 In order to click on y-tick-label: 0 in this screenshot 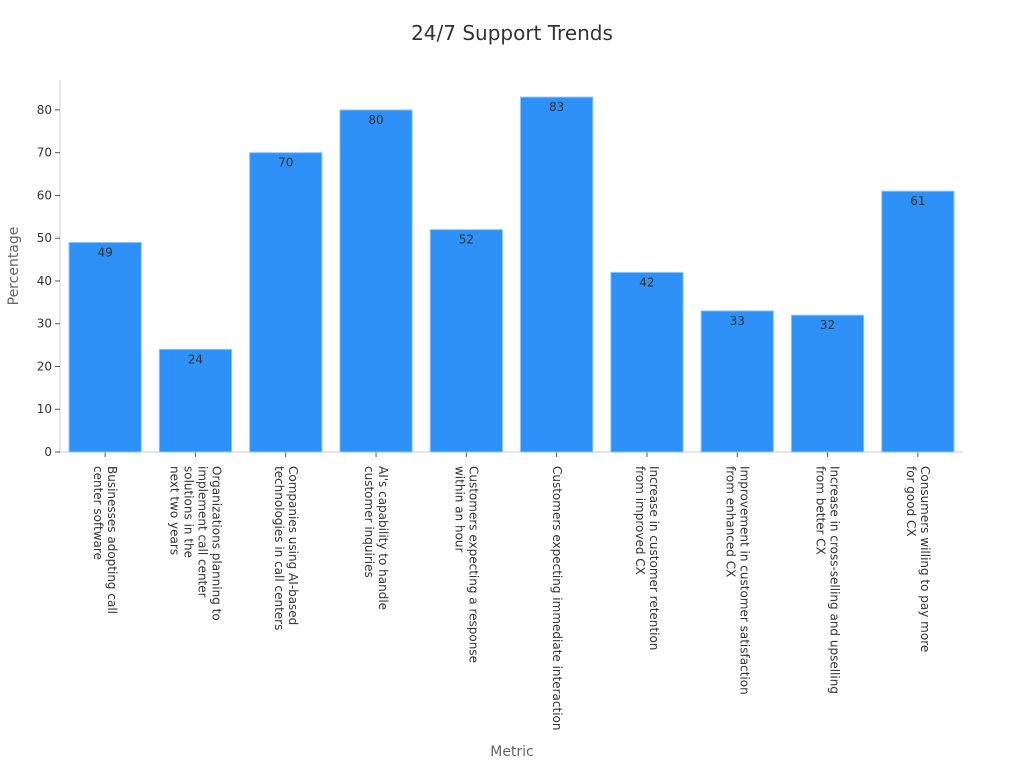, I will do `click(48, 452)`.